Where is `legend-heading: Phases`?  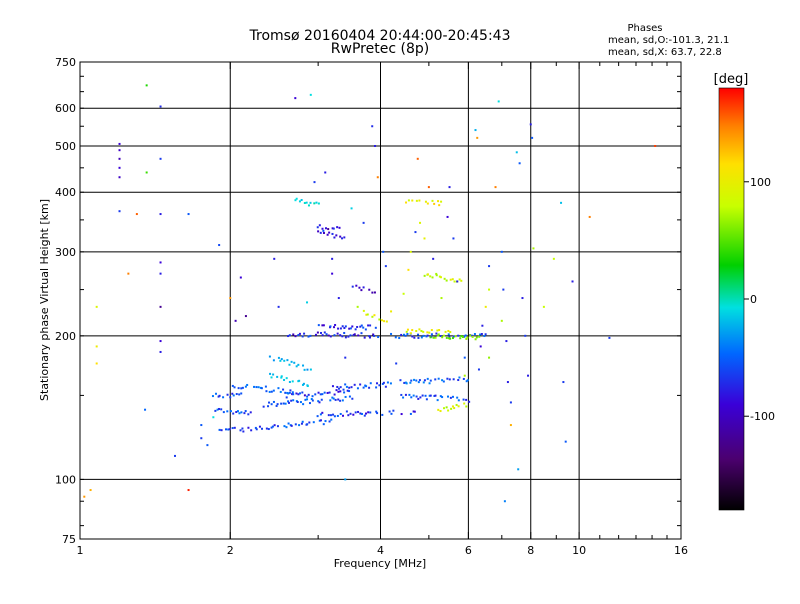
legend-heading: Phases is located at coordinates (644, 28).